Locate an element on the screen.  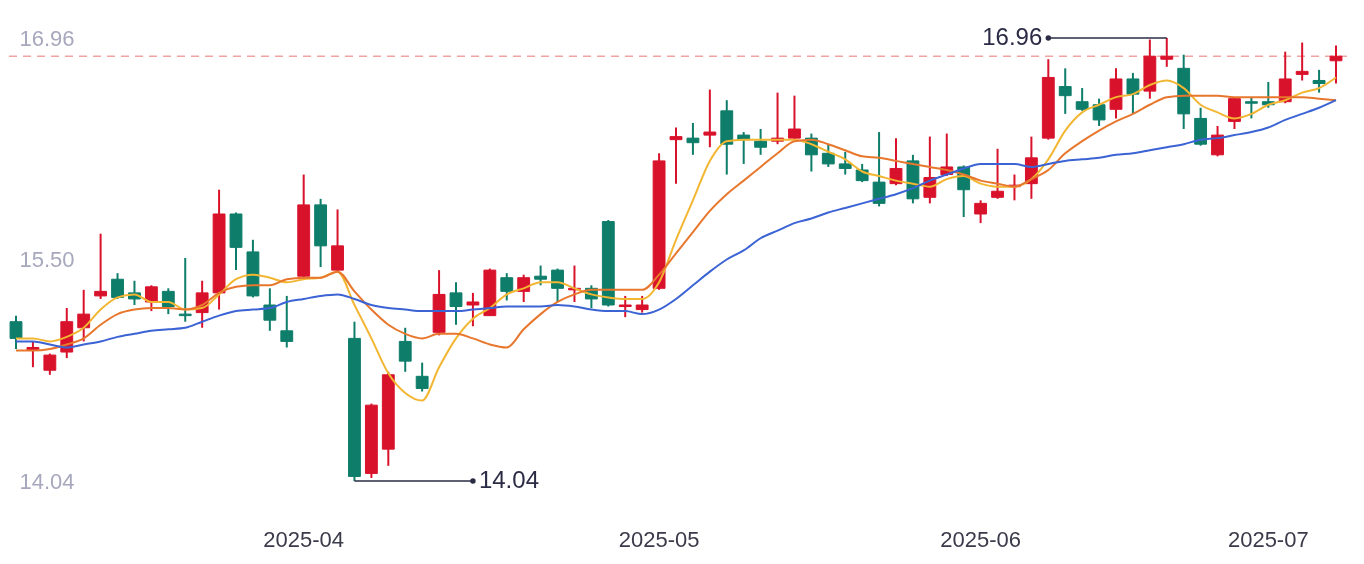
y-tick-label: 16.96 is located at coordinates (47, 38).